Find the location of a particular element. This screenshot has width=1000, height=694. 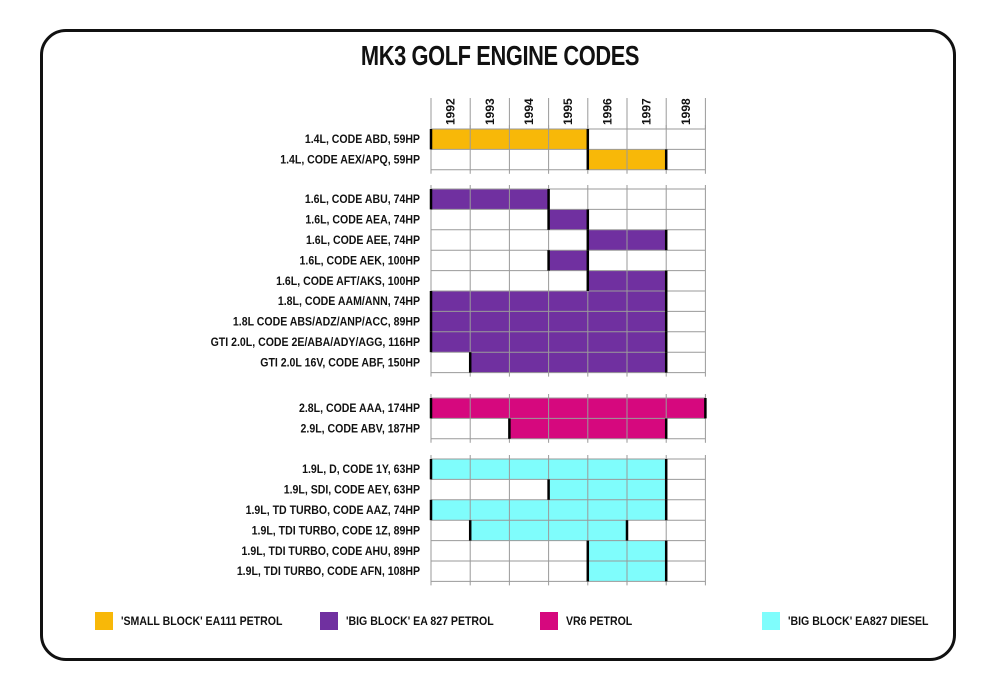

engine-row-label: 1.8L, CODE AAM/ANN, 74HP is located at coordinates (349, 302).